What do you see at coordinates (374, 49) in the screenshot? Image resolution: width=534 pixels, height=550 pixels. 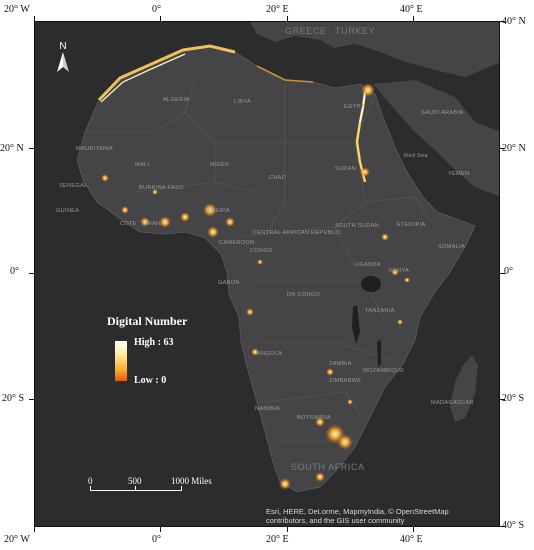 I see `europe-landmass` at bounding box center [374, 49].